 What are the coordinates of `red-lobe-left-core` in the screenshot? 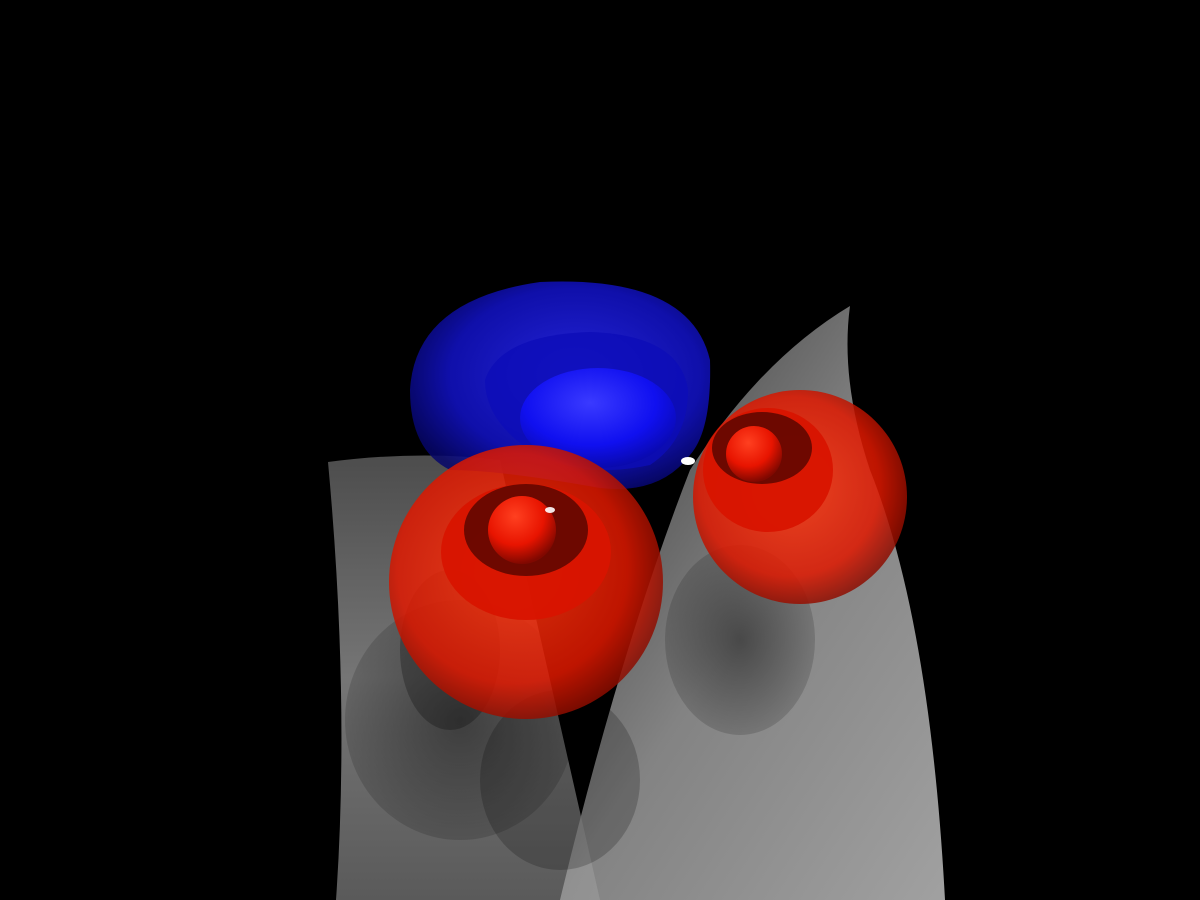 It's located at (522, 530).